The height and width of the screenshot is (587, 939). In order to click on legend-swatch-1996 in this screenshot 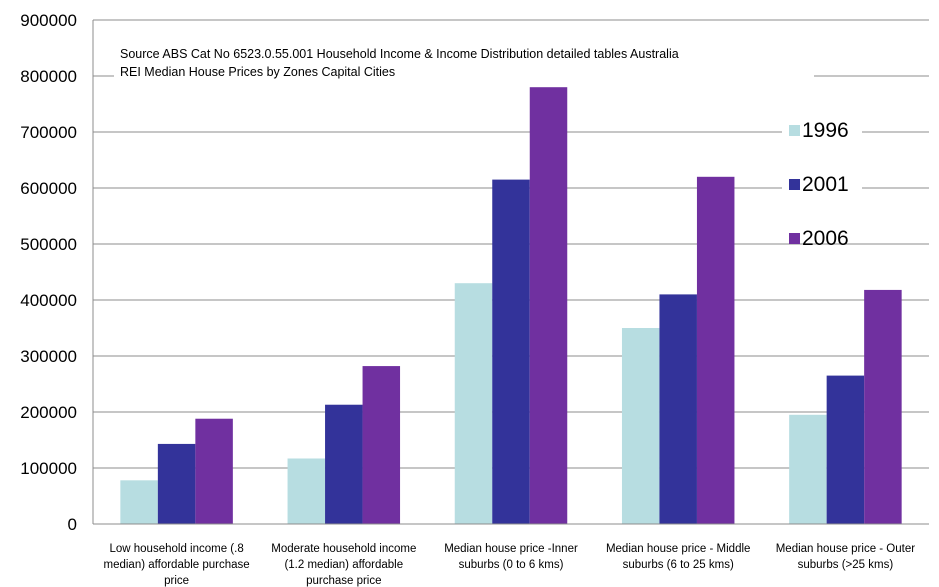, I will do `click(794, 130)`.